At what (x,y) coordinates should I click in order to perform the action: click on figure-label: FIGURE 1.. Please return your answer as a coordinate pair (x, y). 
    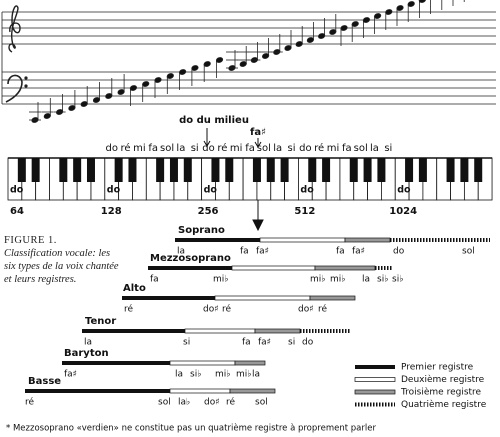
    Looking at the image, I should click on (30, 240).